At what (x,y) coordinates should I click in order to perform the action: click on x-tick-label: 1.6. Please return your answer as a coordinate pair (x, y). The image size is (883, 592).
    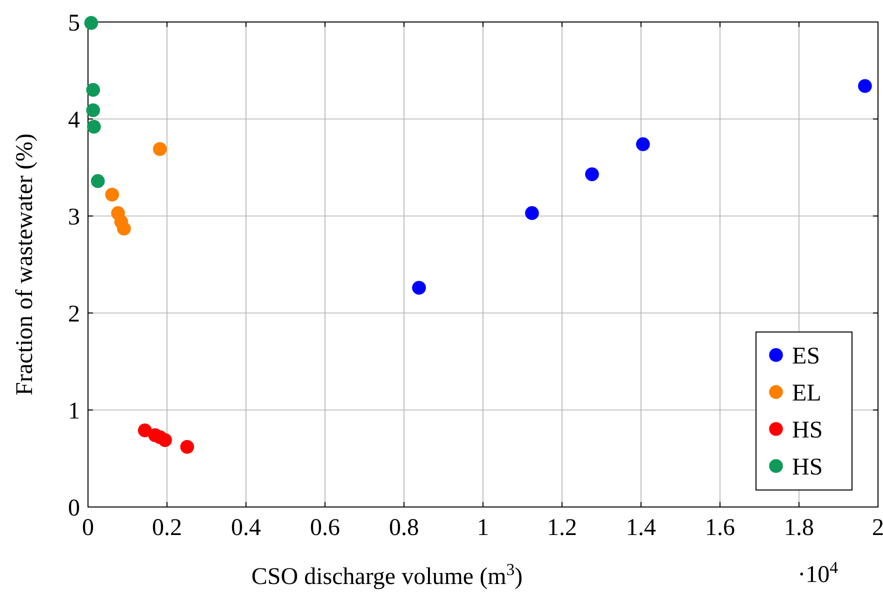
    Looking at the image, I should click on (720, 528).